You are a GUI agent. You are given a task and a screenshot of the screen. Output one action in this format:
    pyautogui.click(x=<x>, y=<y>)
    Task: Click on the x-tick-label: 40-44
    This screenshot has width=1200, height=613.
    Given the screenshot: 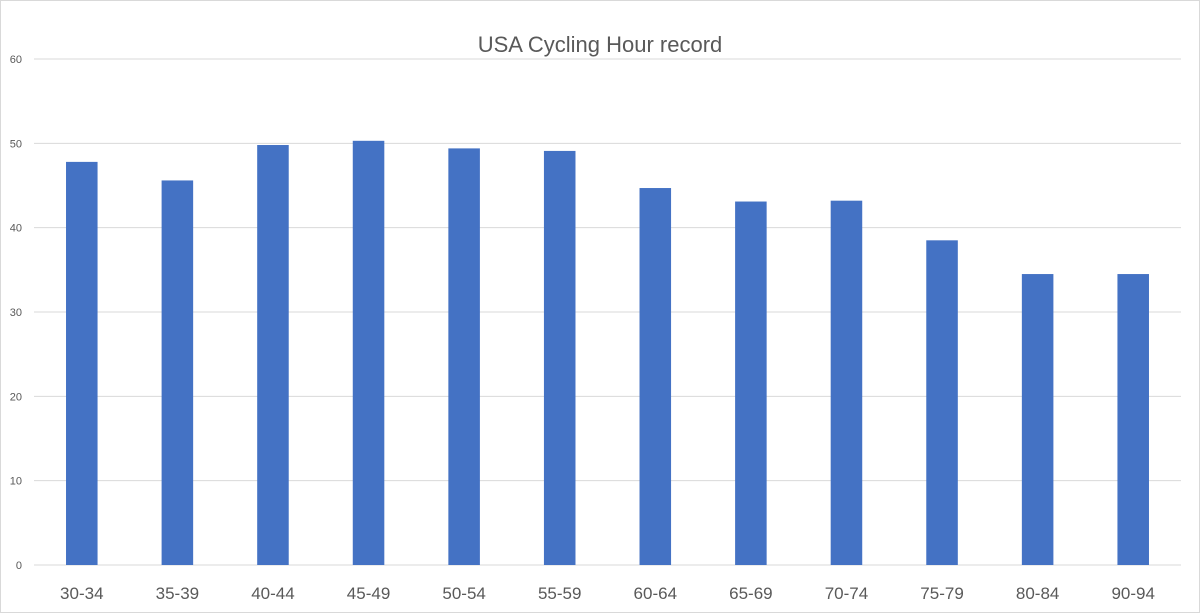 What is the action you would take?
    pyautogui.click(x=272, y=593)
    